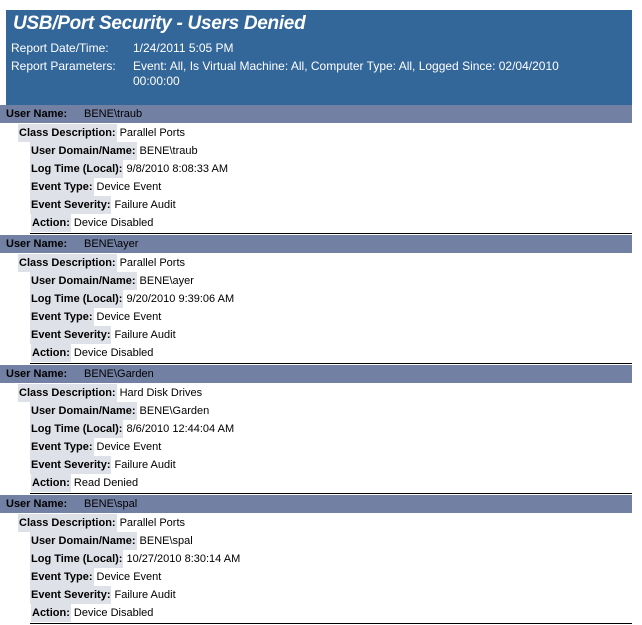  I want to click on field-log-time: Log Time (Local): 9/20/2010 9:39:06 AM, so click(132, 299).